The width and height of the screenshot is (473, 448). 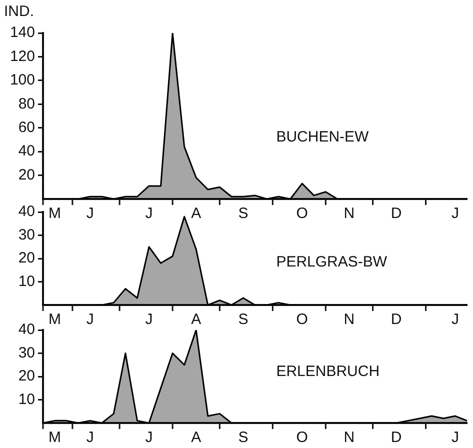 What do you see at coordinates (19, 11) in the screenshot?
I see `y-axis-title: IND.` at bounding box center [19, 11].